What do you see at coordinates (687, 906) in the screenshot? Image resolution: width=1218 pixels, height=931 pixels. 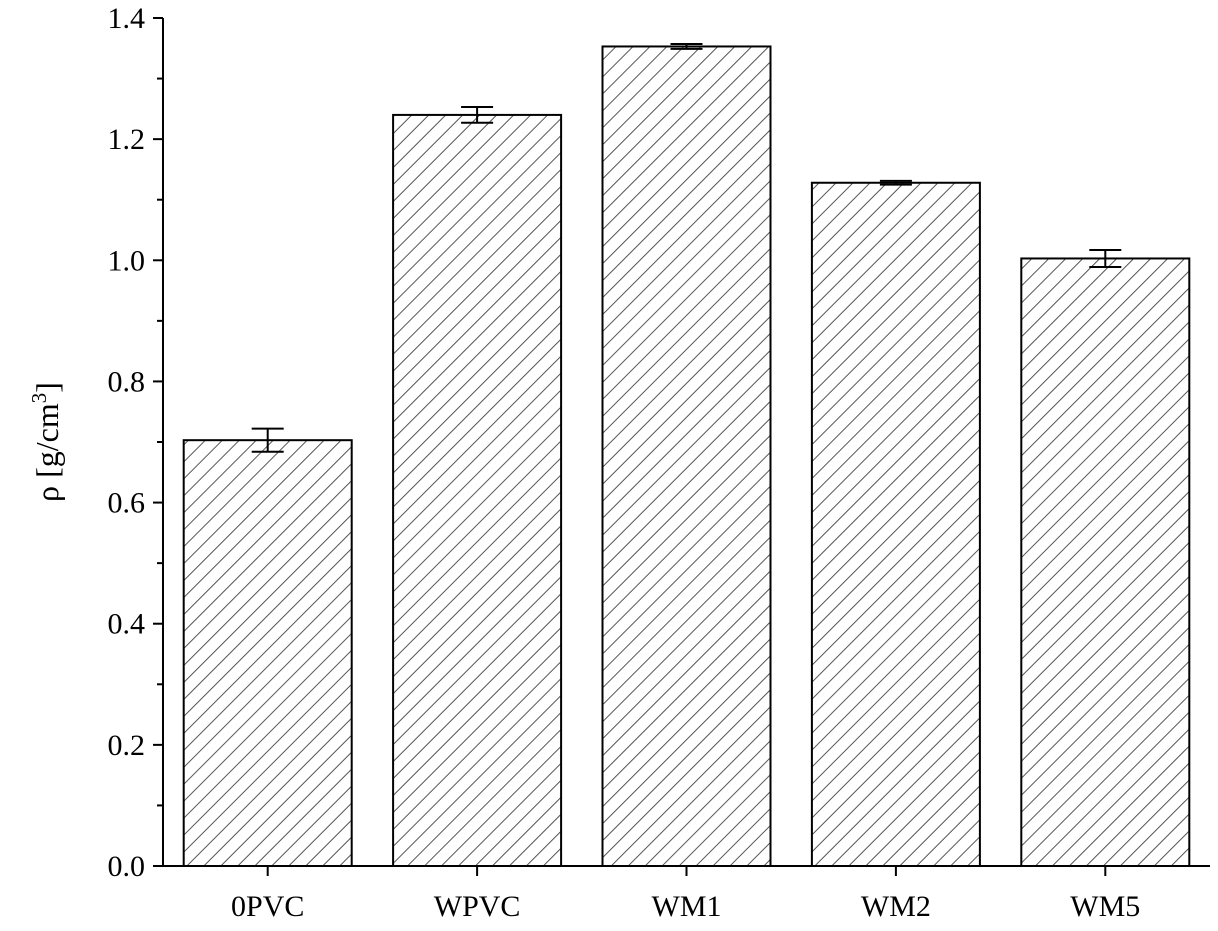 I see `x-tick-label: WM1` at bounding box center [687, 906].